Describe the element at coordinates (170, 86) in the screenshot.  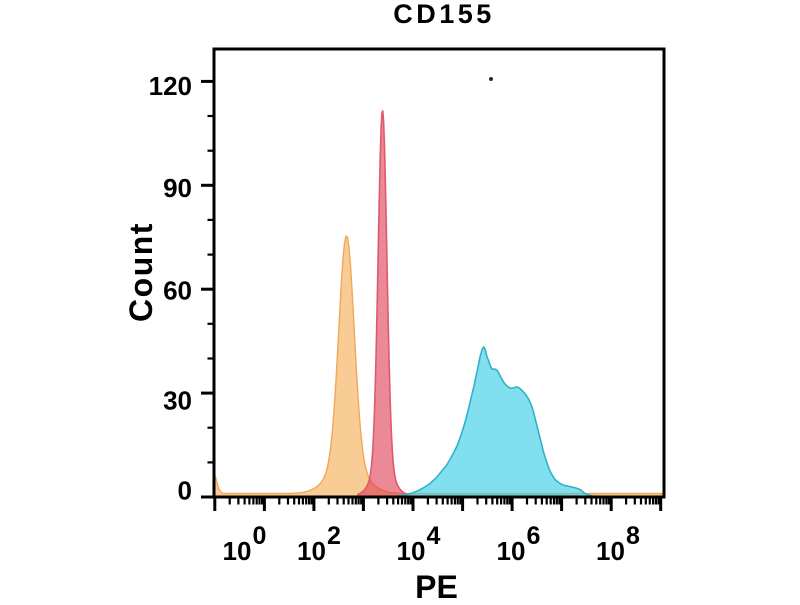
I see `svg-text: 120` at that location.